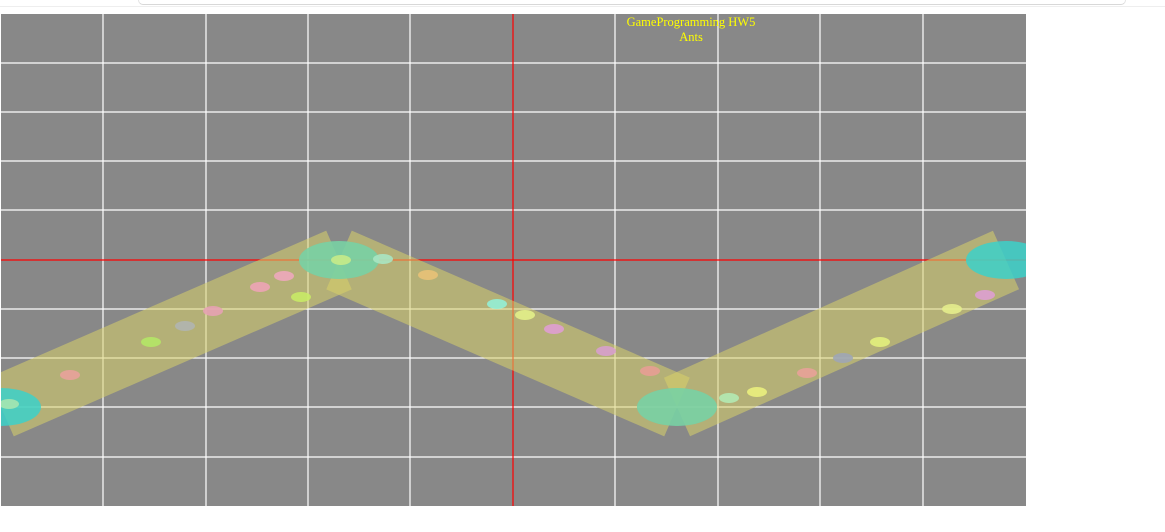  I want to click on browser-frame, so click(582, 4).